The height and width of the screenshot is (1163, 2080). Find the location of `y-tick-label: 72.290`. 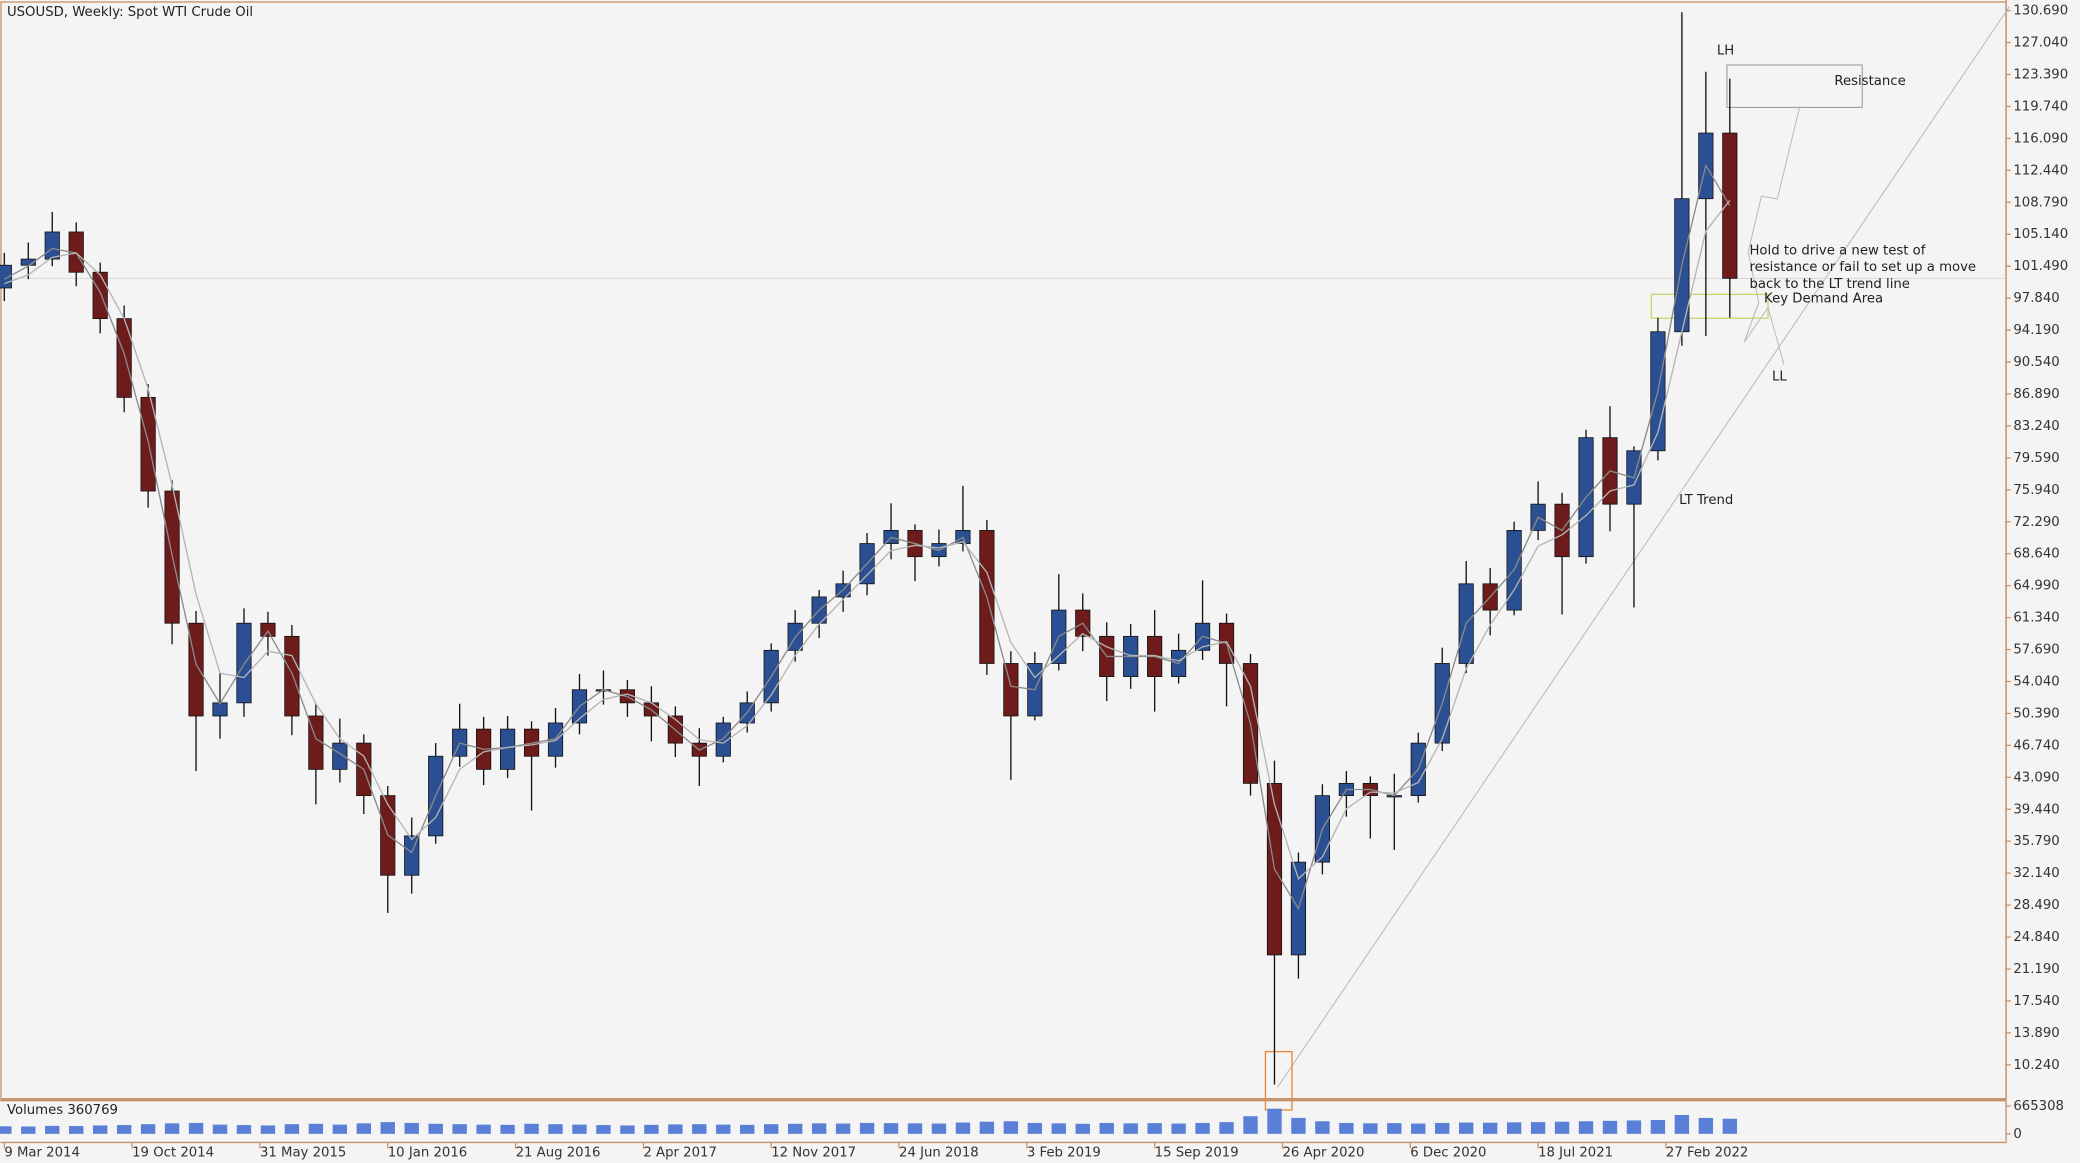

y-tick-label: 72.290 is located at coordinates (2036, 522).